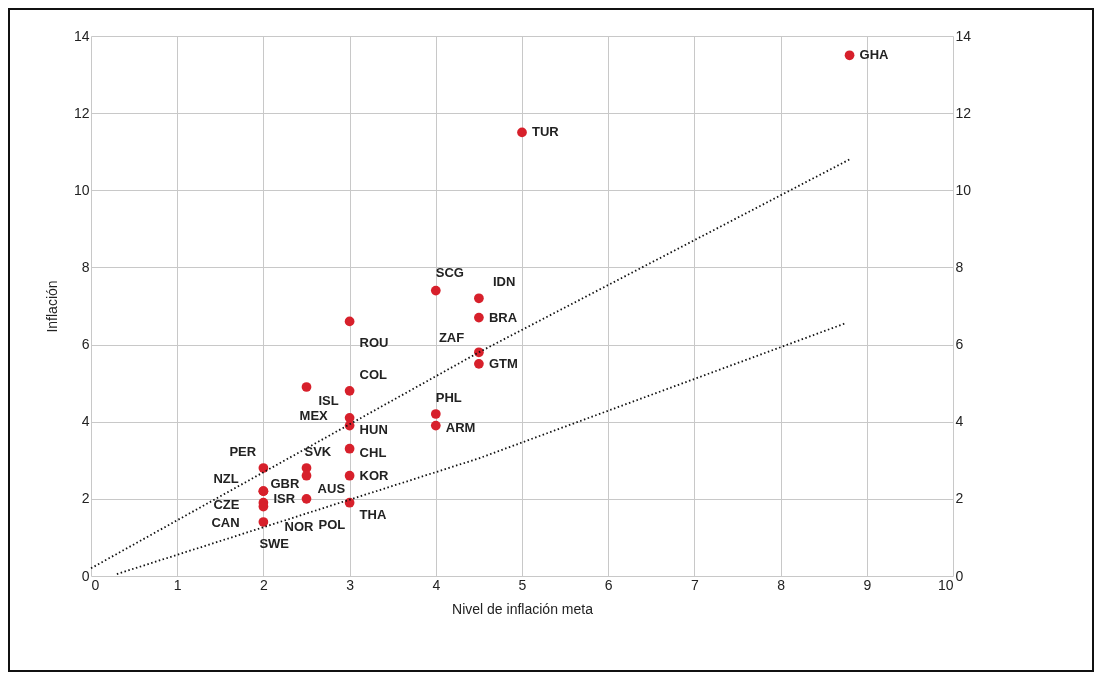  Describe the element at coordinates (373, 374) in the screenshot. I see `annotation: COL` at that location.